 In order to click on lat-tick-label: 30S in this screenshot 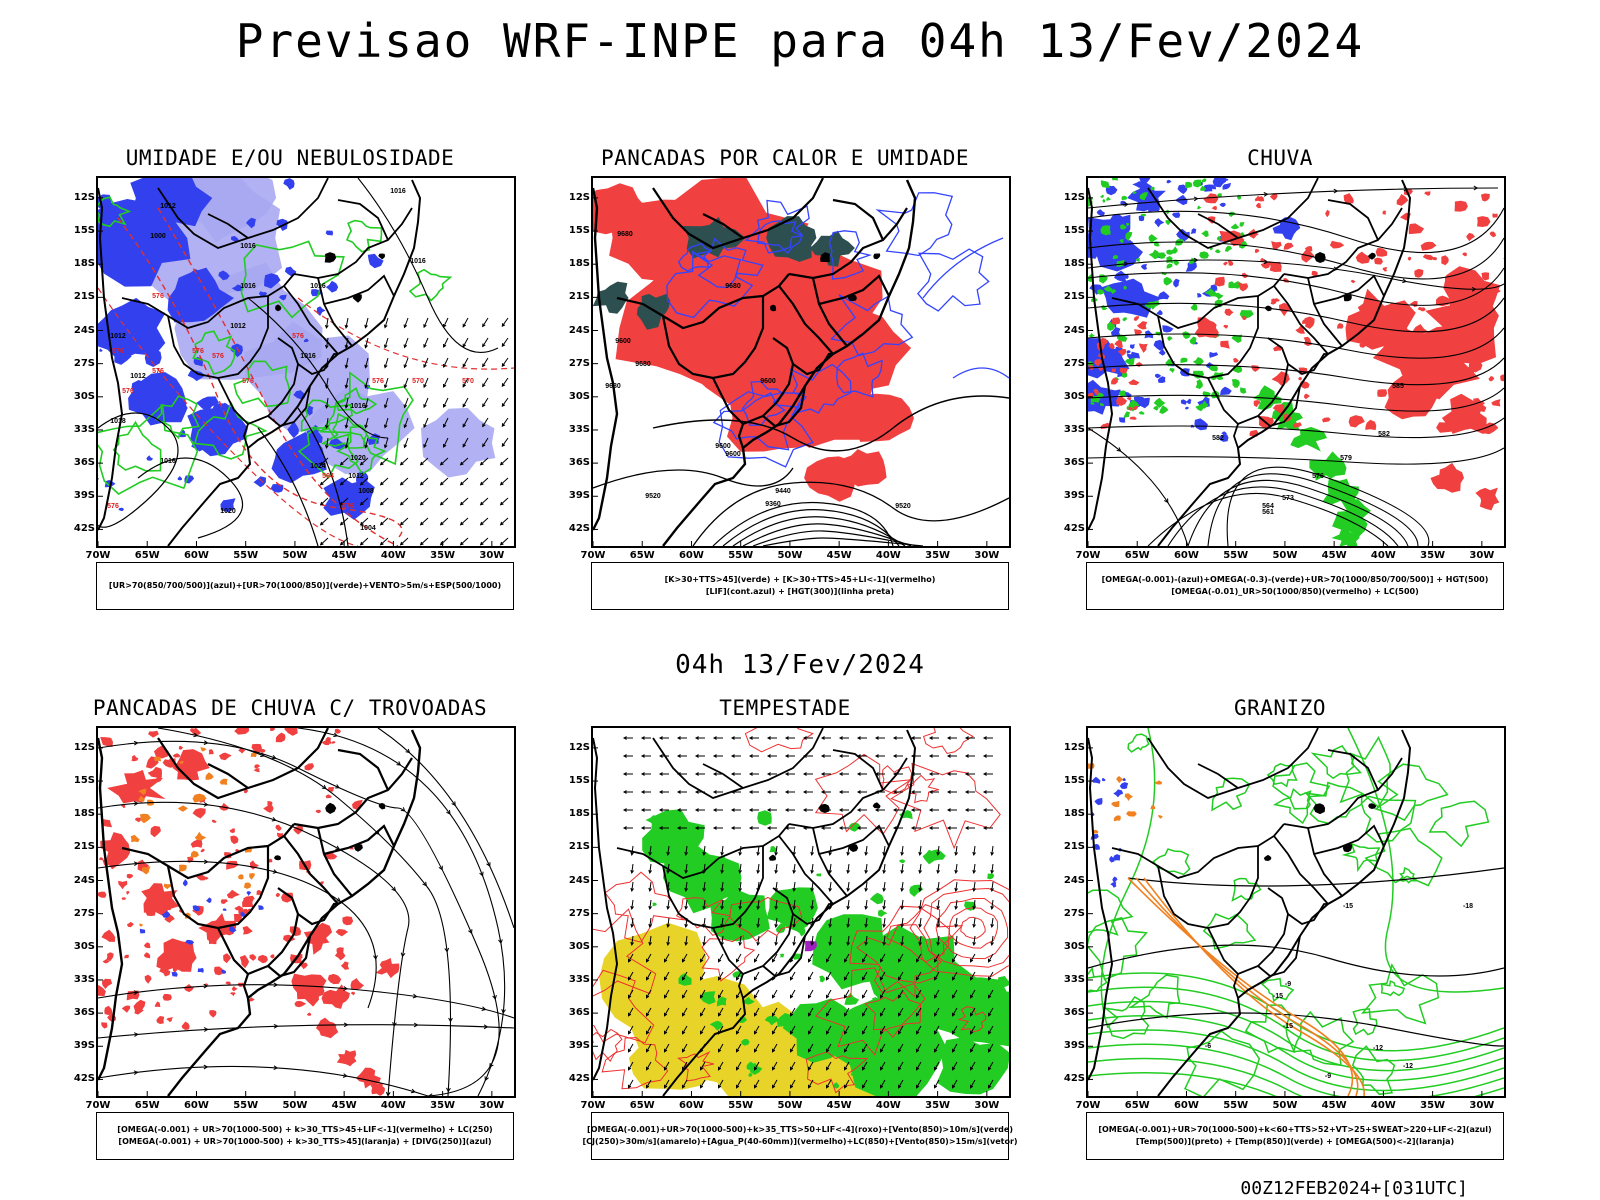, I will do `click(84, 946)`.